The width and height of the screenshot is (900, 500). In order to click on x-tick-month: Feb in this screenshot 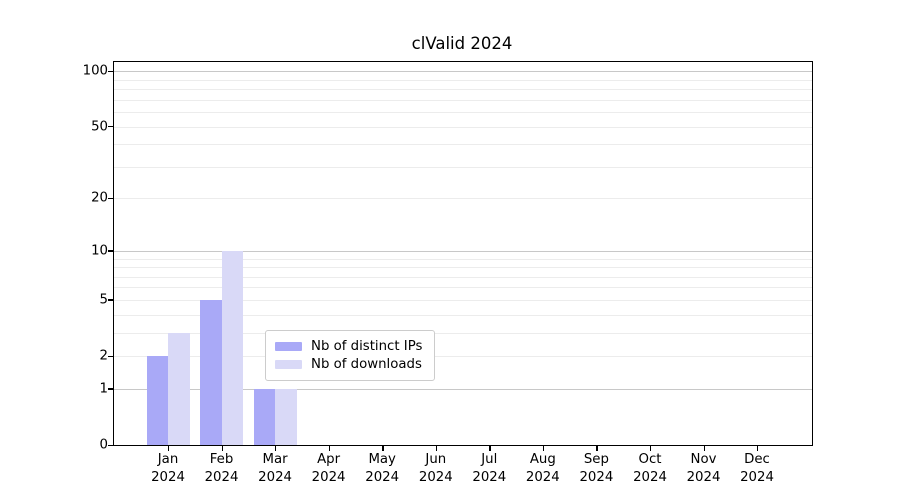, I will do `click(221, 459)`.